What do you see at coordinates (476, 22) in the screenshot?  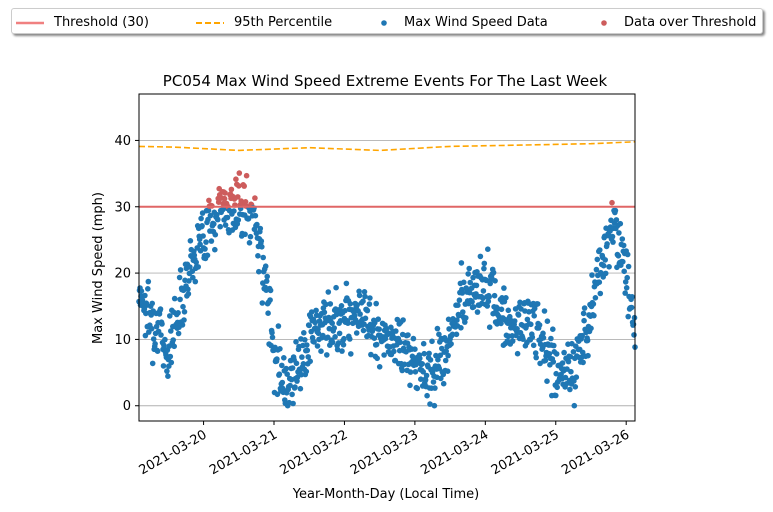 I see `legend-data-label: Max Wind Speed Data` at bounding box center [476, 22].